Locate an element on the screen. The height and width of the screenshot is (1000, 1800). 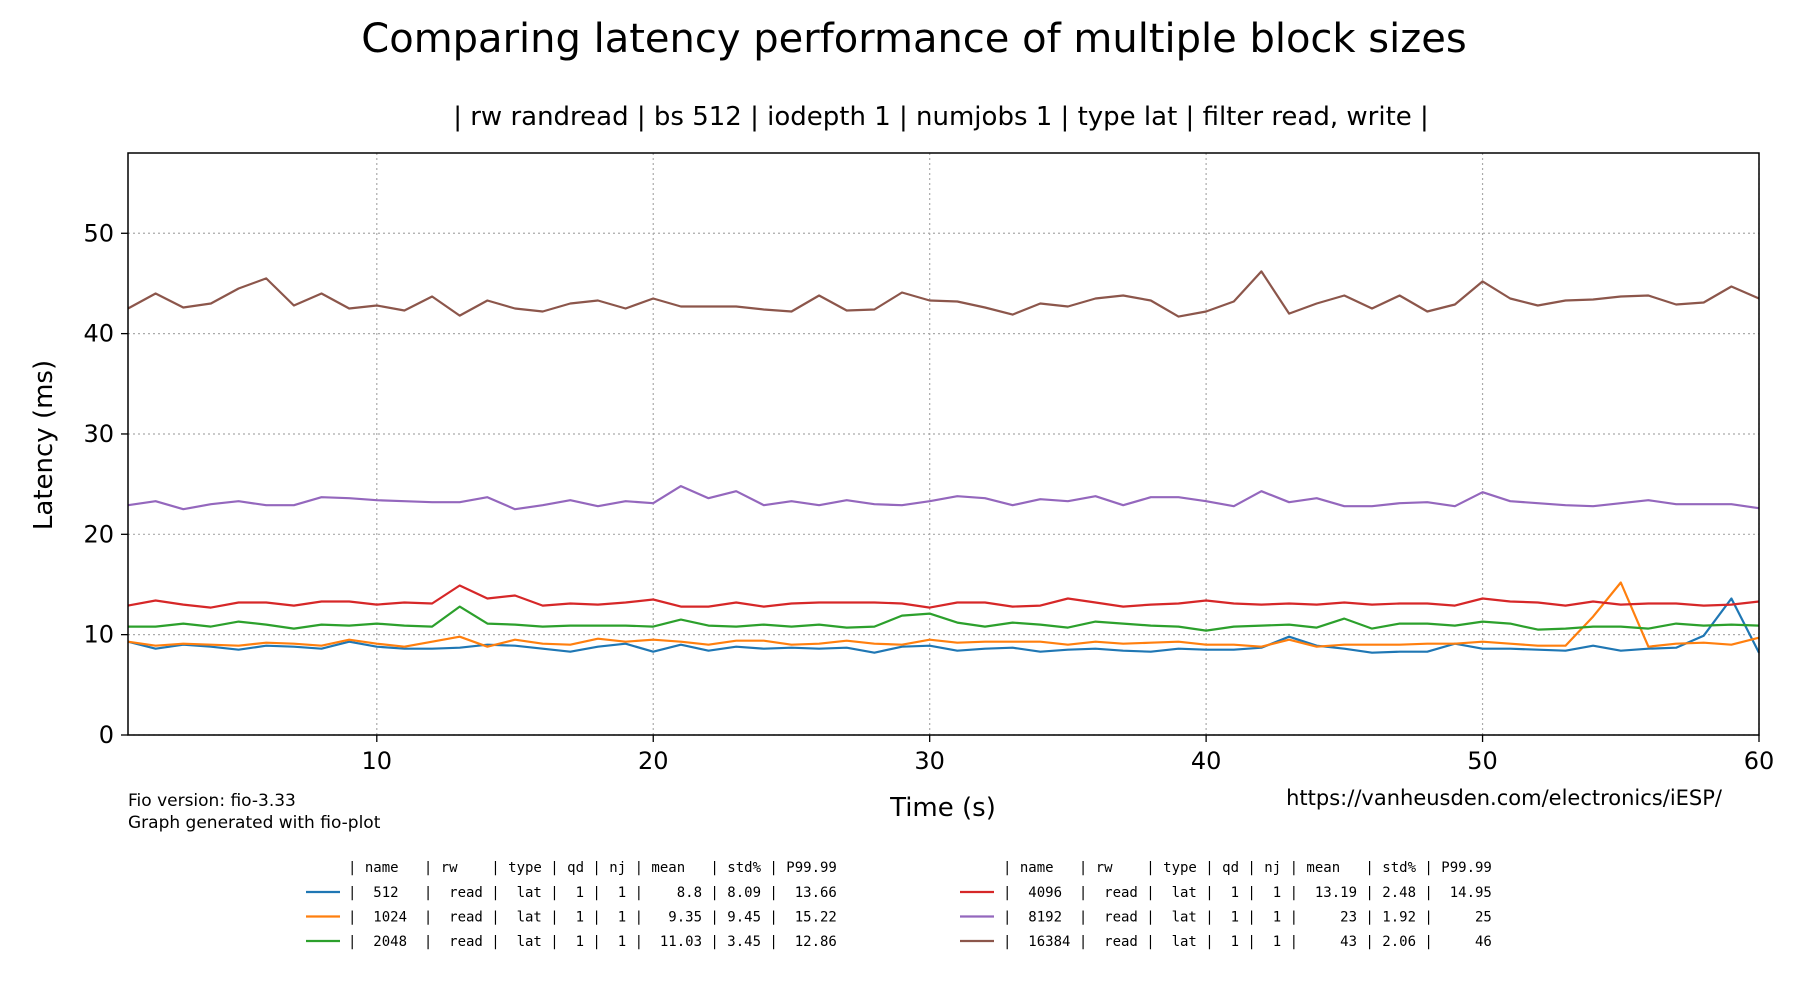
x-tick-label: 60 is located at coordinates (1759, 761).